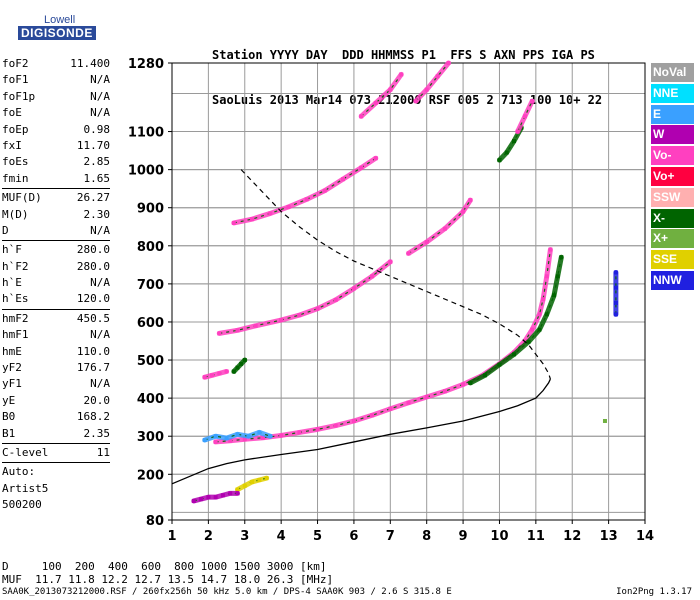 The width and height of the screenshot is (700, 600). I want to click on x-tick-label: 2, so click(208, 536).